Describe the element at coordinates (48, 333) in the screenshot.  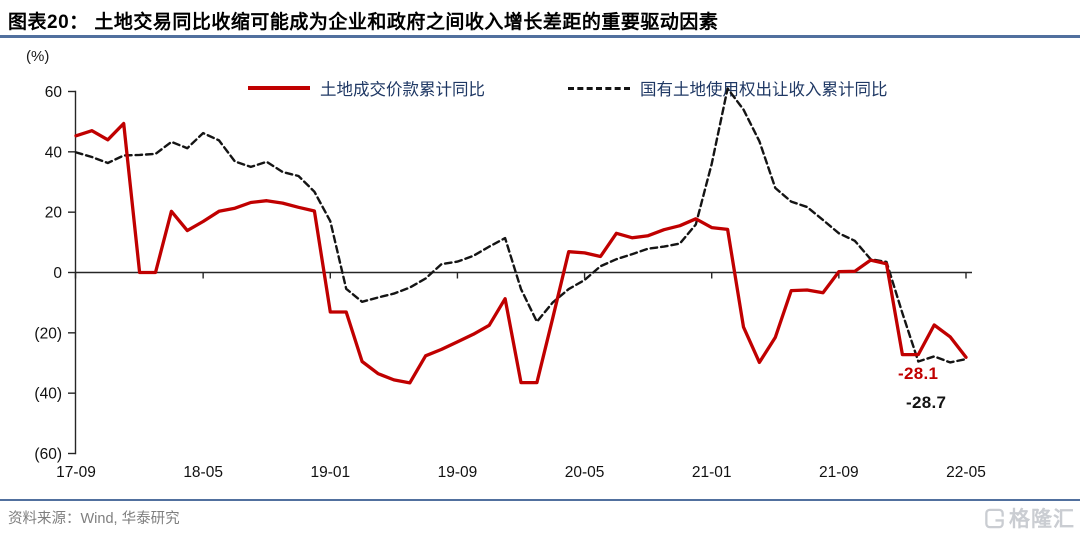
I see `y-tick-label: (20)` at that location.